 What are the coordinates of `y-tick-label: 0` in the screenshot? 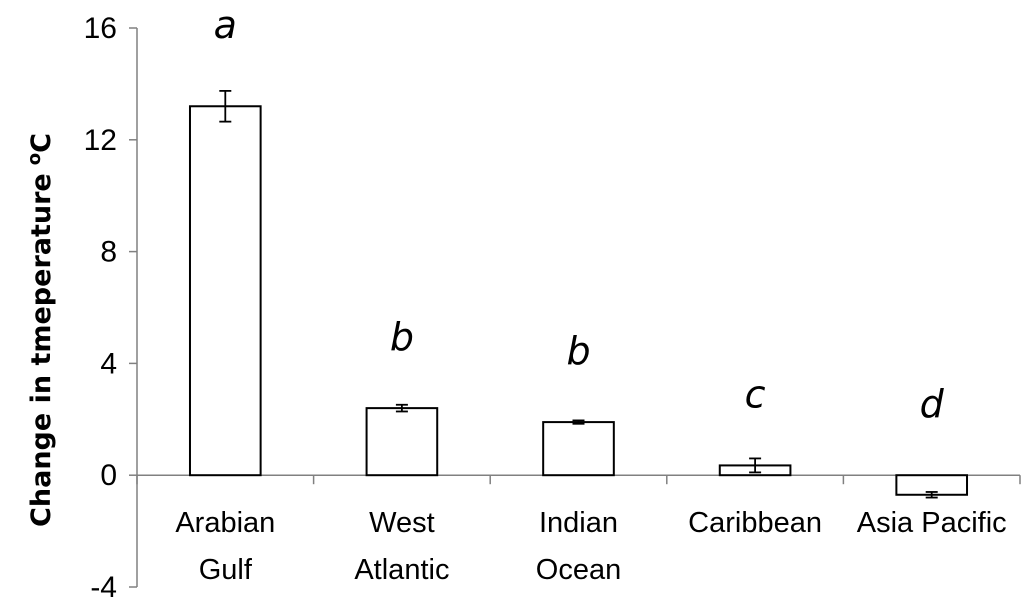 It's located at (108, 475).